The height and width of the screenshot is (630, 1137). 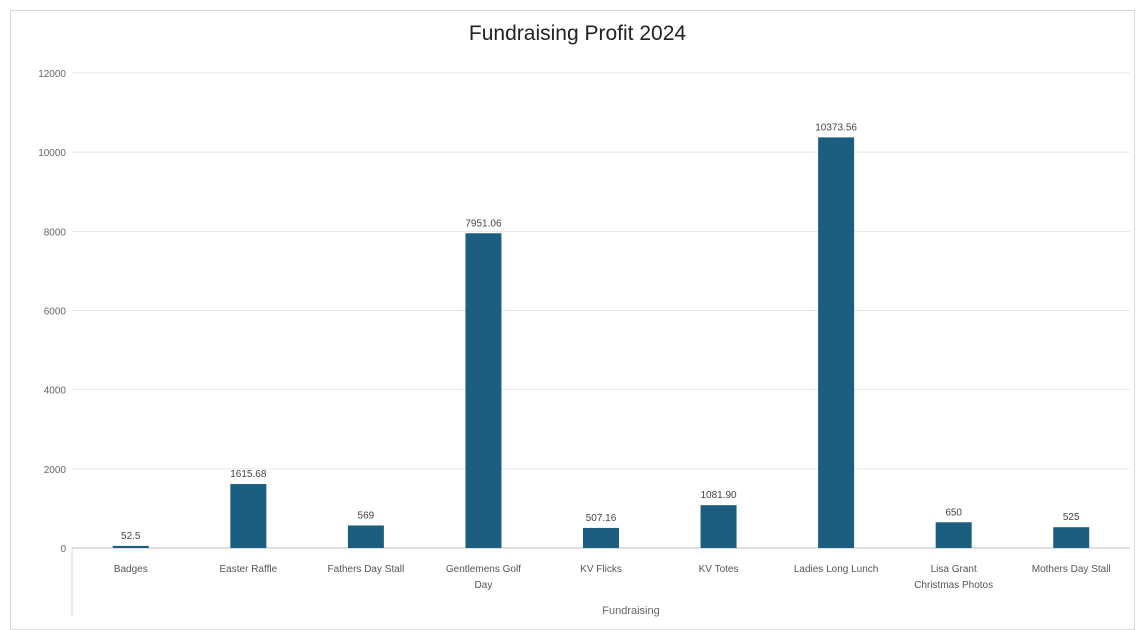 What do you see at coordinates (836, 569) in the screenshot?
I see `category-label: Ladies Long Lunch` at bounding box center [836, 569].